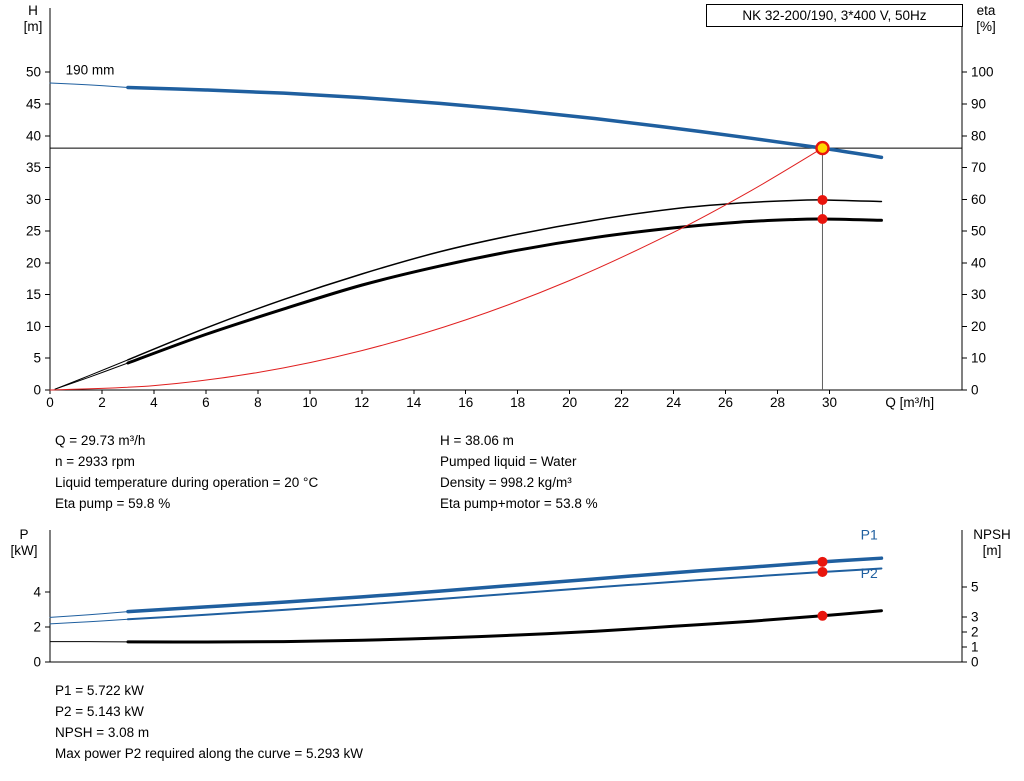 This screenshot has height=781, width=1024. What do you see at coordinates (89, 85) in the screenshot?
I see `head-curve-leadin` at bounding box center [89, 85].